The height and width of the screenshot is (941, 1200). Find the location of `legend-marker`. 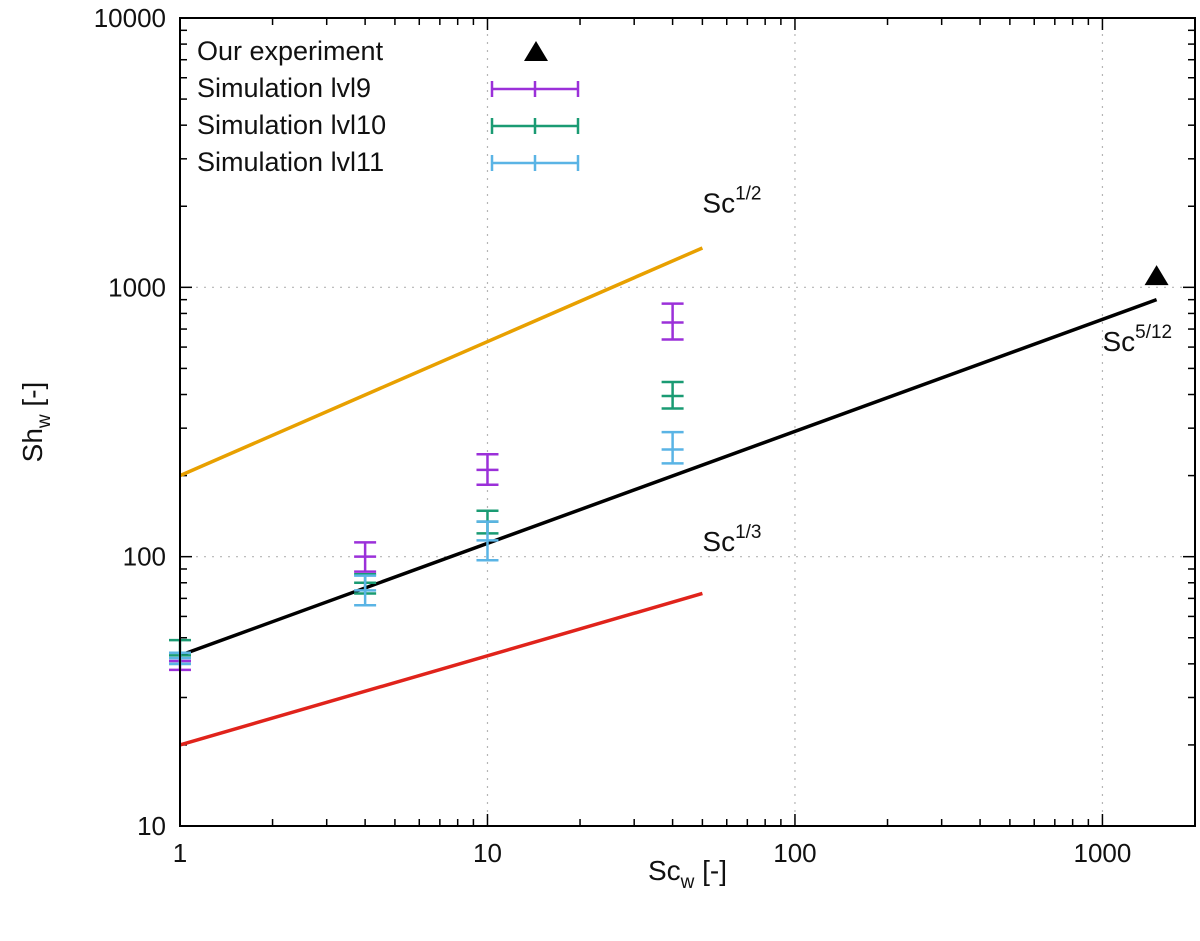

legend-marker is located at coordinates (536, 51).